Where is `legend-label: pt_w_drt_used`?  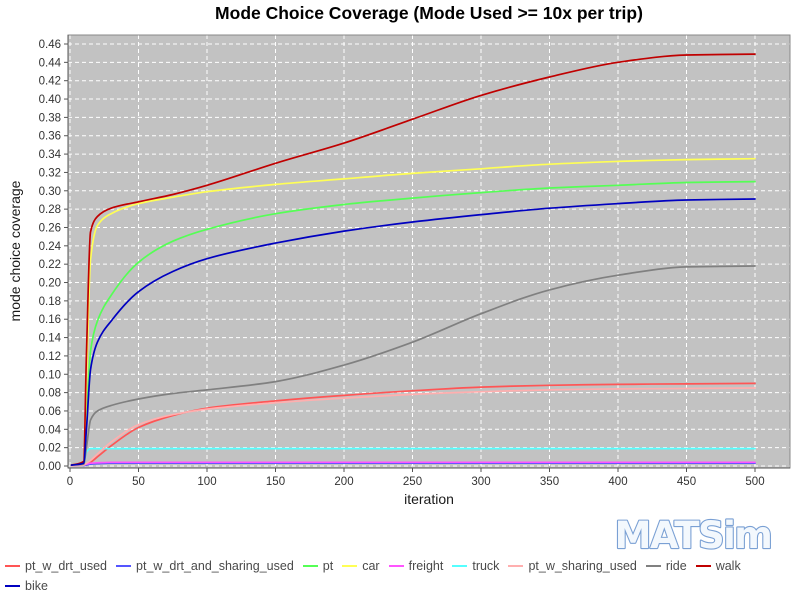
legend-label: pt_w_drt_used is located at coordinates (66, 566).